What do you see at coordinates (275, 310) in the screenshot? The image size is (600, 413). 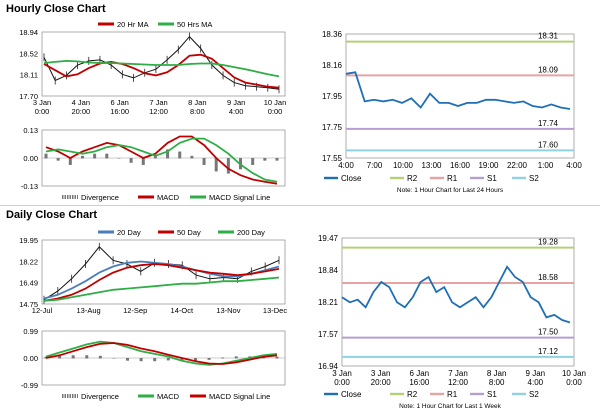 I see `daily-price-x-tick: 13-Dec` at bounding box center [275, 310].